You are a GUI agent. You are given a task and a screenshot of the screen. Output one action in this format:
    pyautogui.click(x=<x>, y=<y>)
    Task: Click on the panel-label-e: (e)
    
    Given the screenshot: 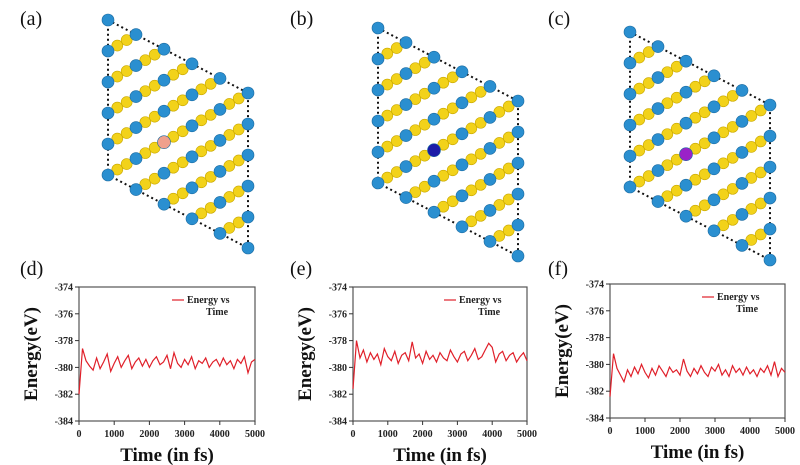 What is the action you would take?
    pyautogui.click(x=301, y=269)
    